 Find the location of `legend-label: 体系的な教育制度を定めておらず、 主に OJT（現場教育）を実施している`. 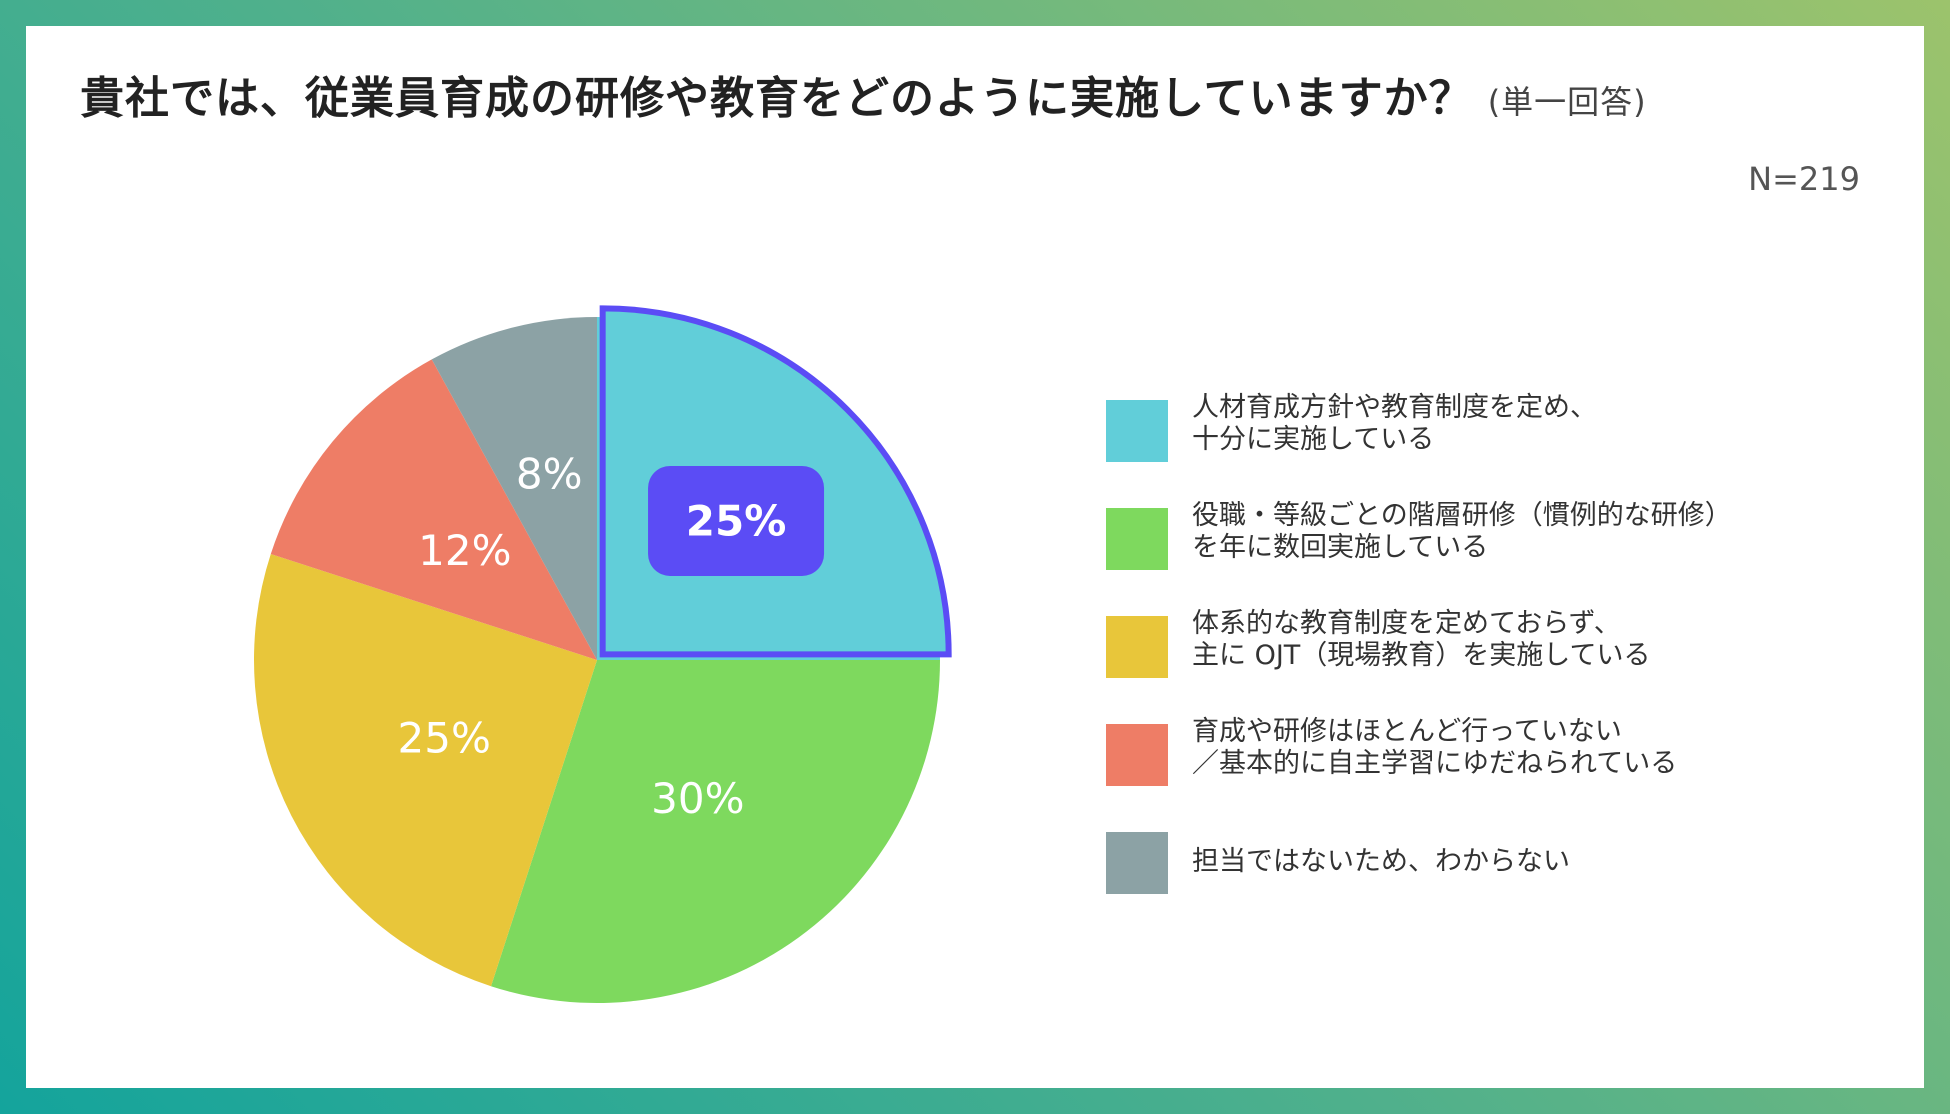

legend-label: 体系的な教育制度を定めておらず、 主に OJT（現場教育）を実施している is located at coordinates (1421, 639).